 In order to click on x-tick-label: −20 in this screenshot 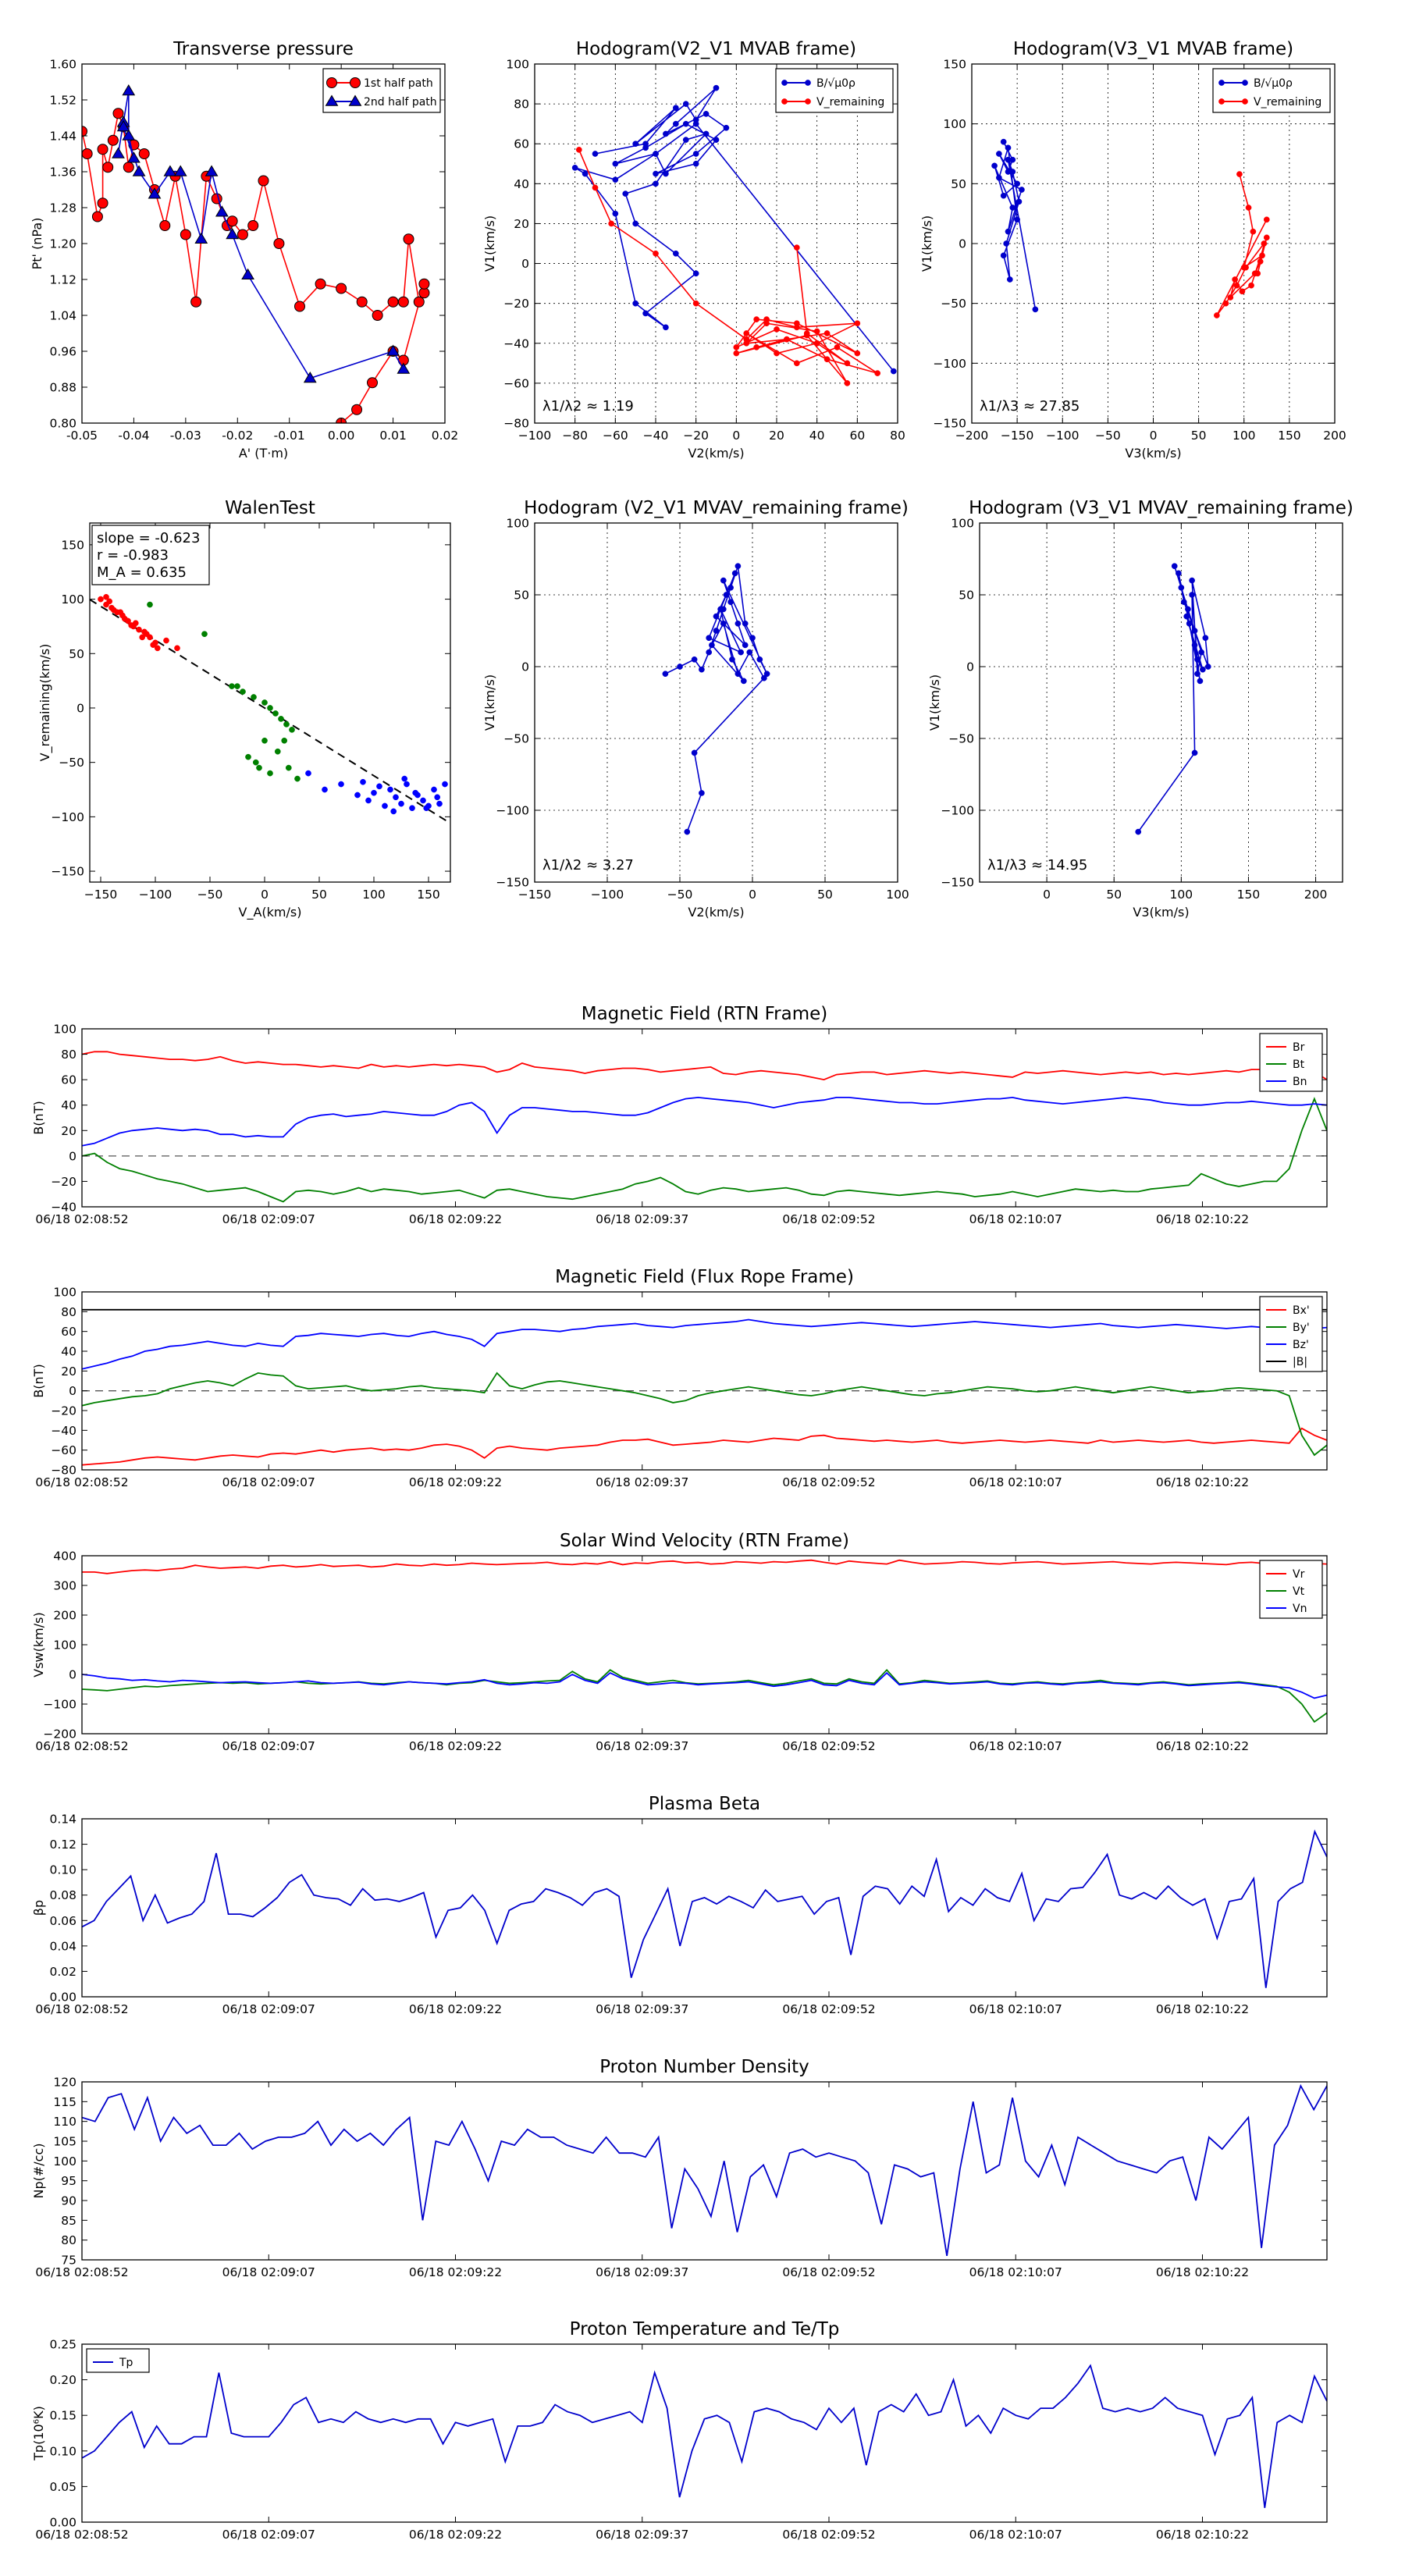, I will do `click(696, 436)`.